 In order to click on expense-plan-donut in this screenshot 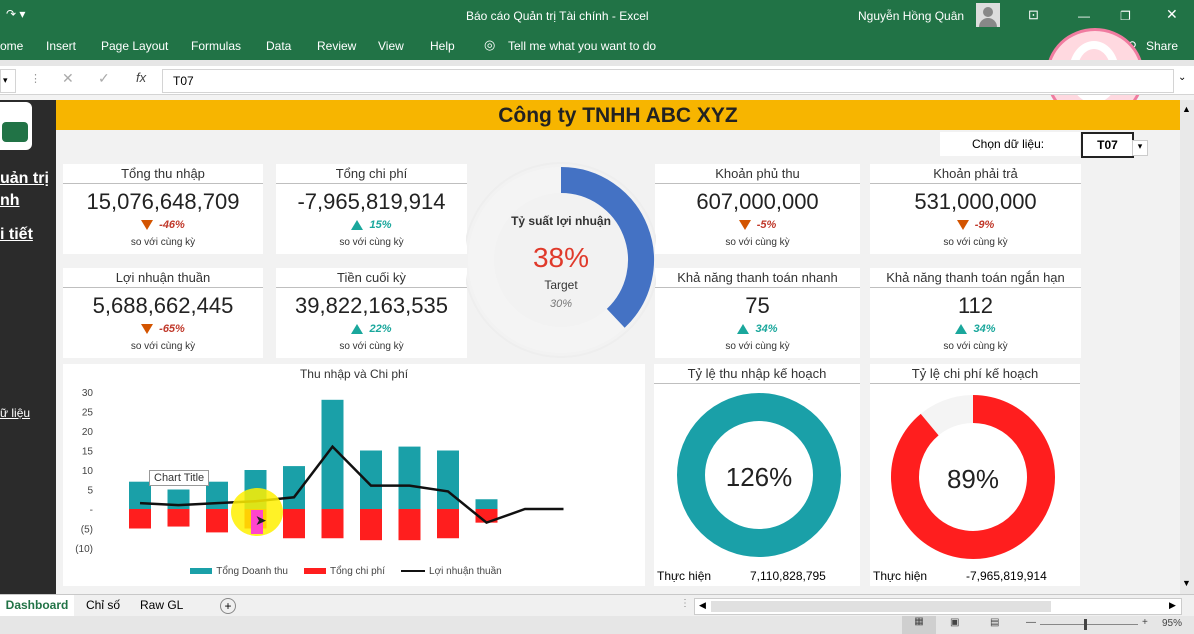, I will do `click(973, 477)`.